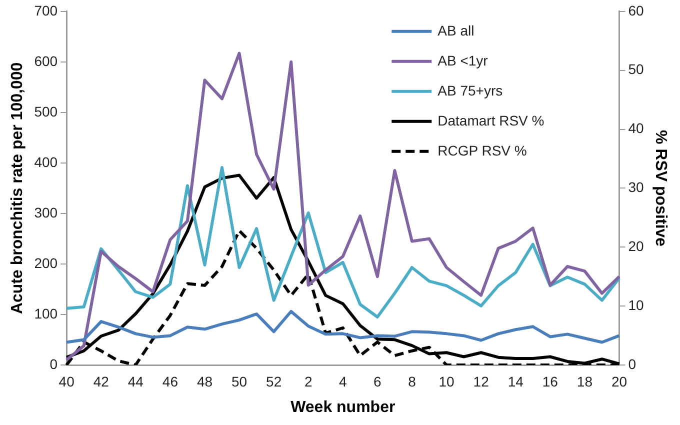 The height and width of the screenshot is (425, 680). I want to click on x-tick-label: 50, so click(239, 381).